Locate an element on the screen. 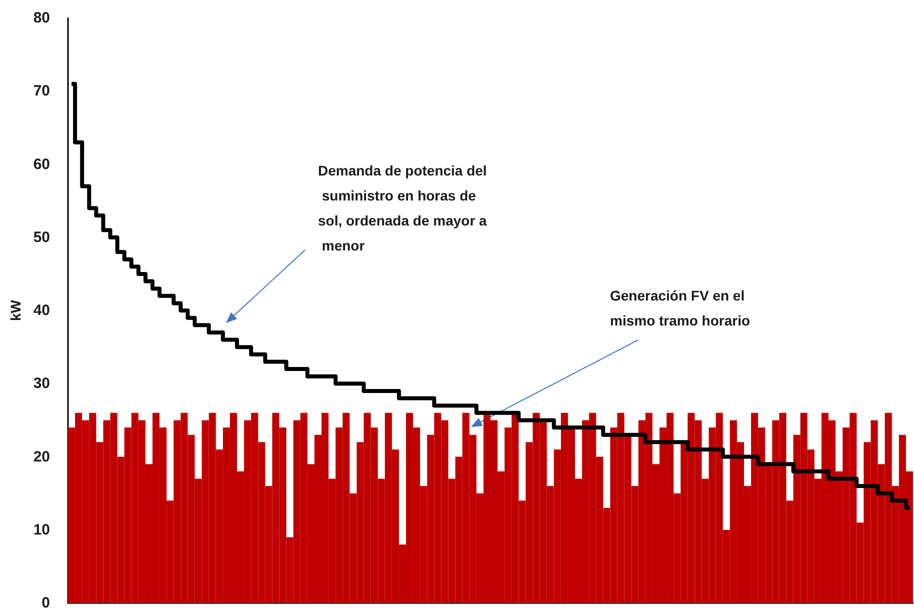  y-tick-label: 70 is located at coordinates (41, 91).